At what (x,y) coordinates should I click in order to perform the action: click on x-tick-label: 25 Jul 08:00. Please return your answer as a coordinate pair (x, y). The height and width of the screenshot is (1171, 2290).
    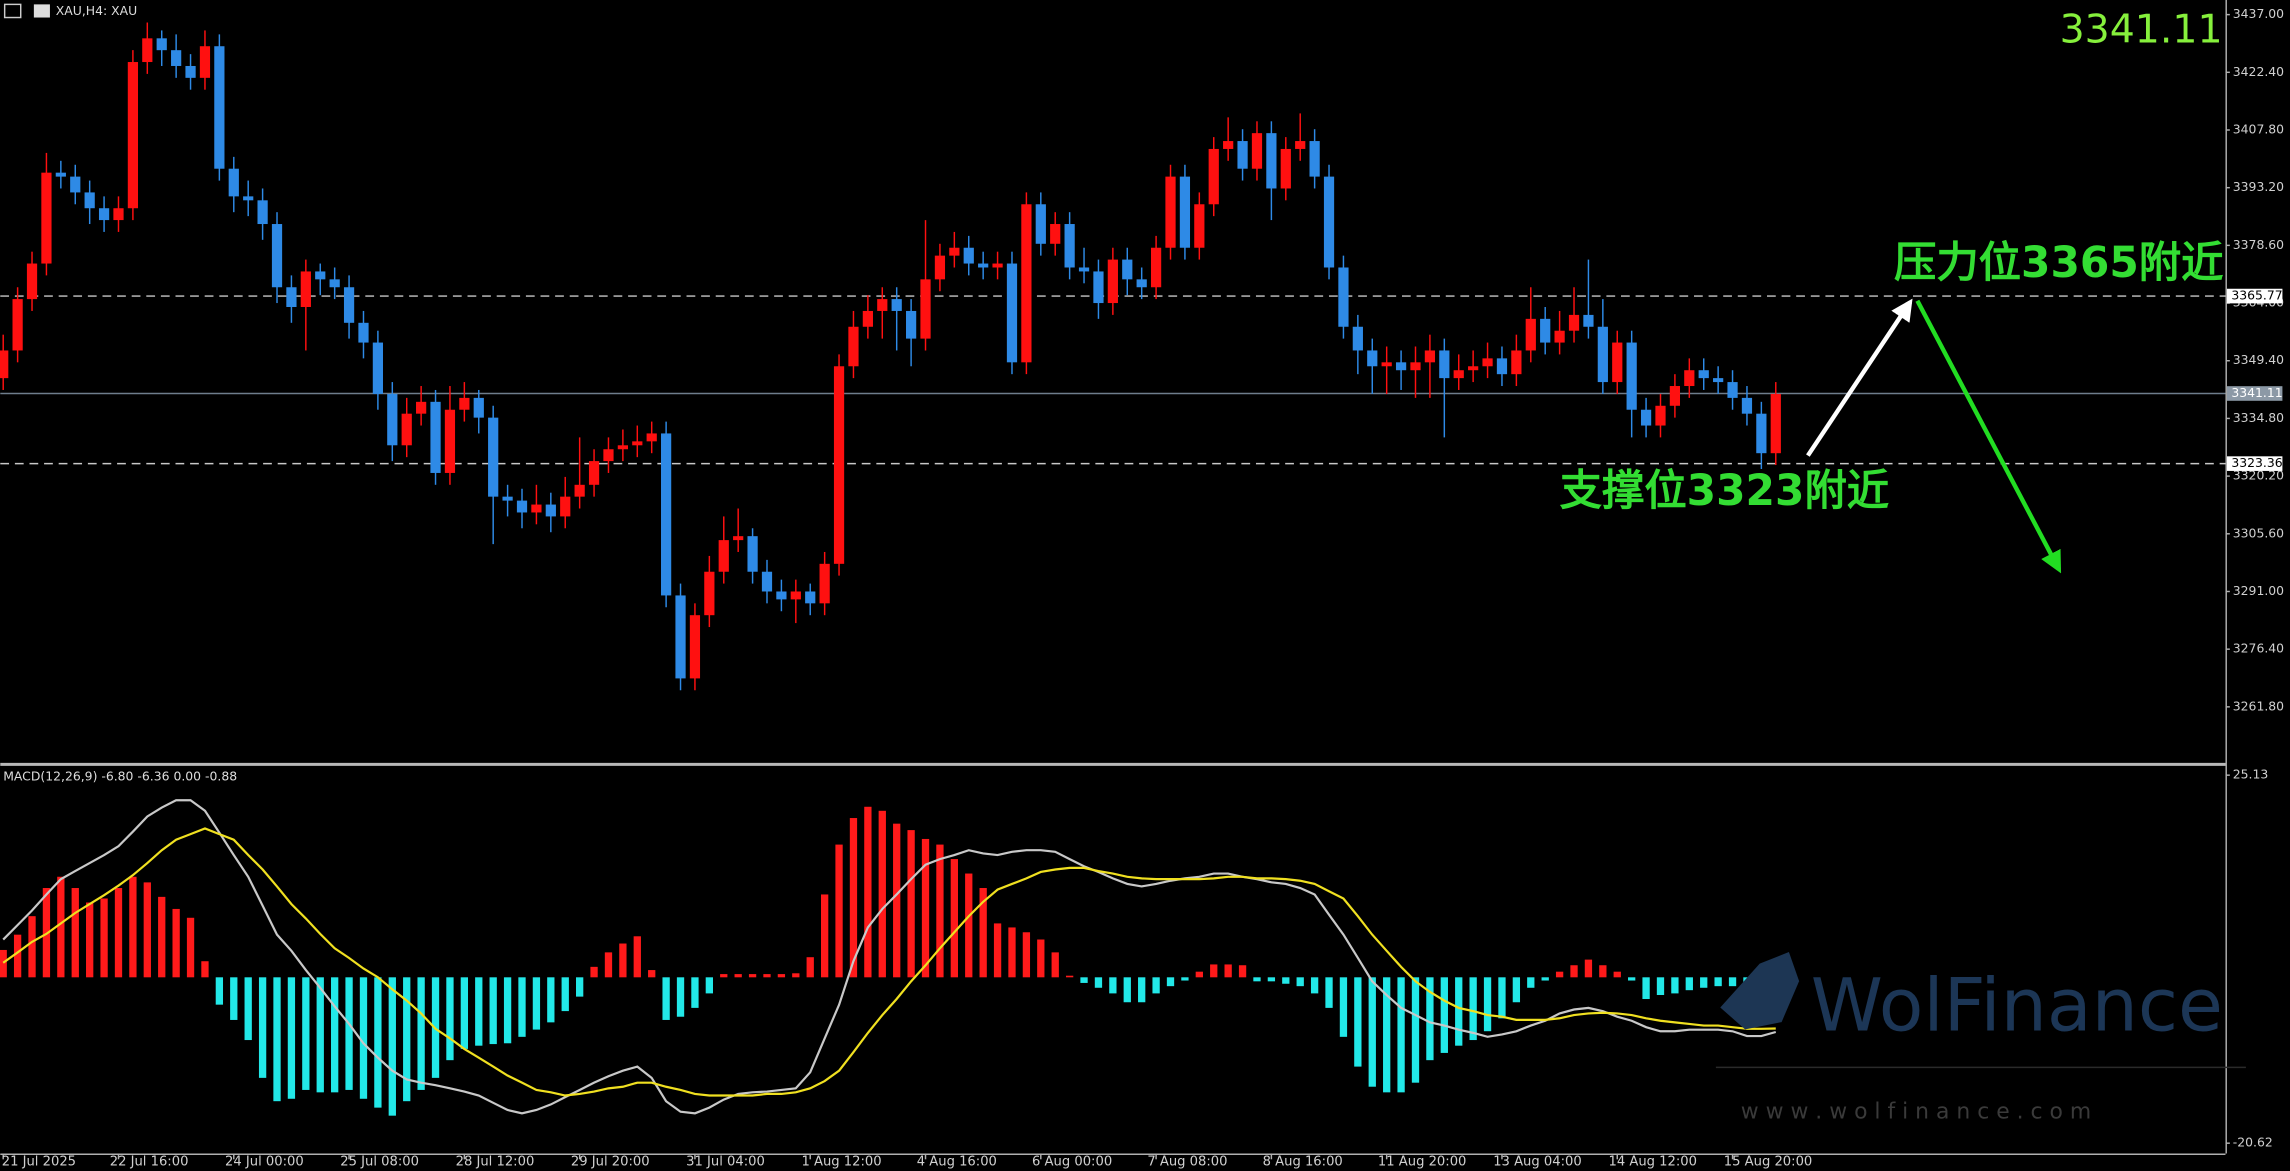
    Looking at the image, I should click on (379, 1162).